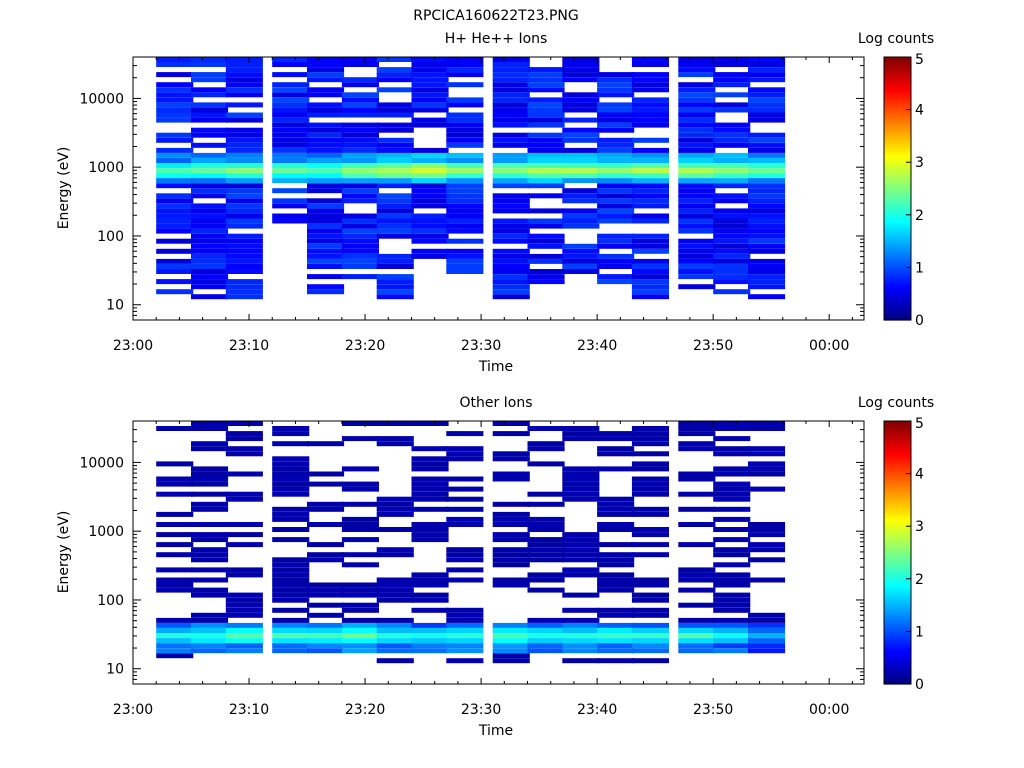 The height and width of the screenshot is (768, 1024). What do you see at coordinates (115, 306) in the screenshot?
I see `y-tick-label: 10` at bounding box center [115, 306].